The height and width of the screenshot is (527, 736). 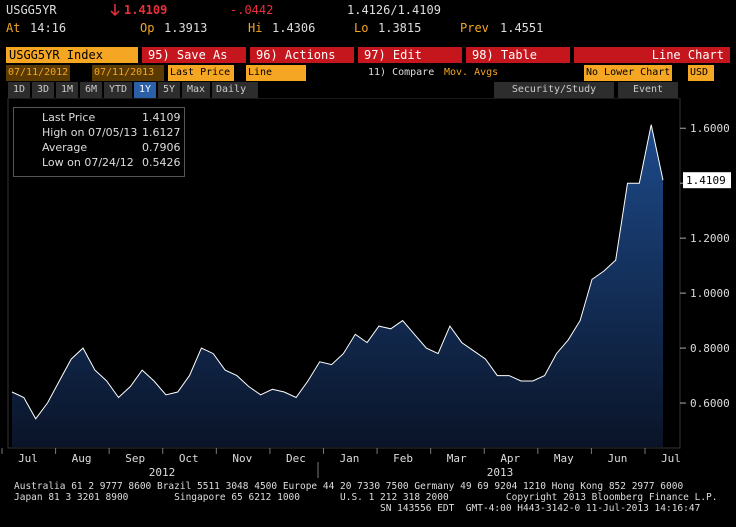 I want to click on legend-value: 0.7906, so click(x=161, y=147).